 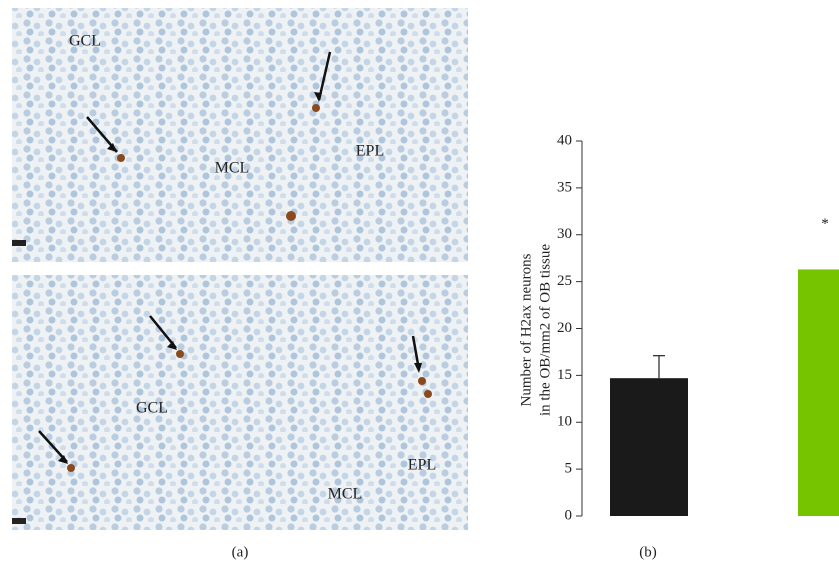 What do you see at coordinates (564, 187) in the screenshot?
I see `y-tick-label: 35` at bounding box center [564, 187].